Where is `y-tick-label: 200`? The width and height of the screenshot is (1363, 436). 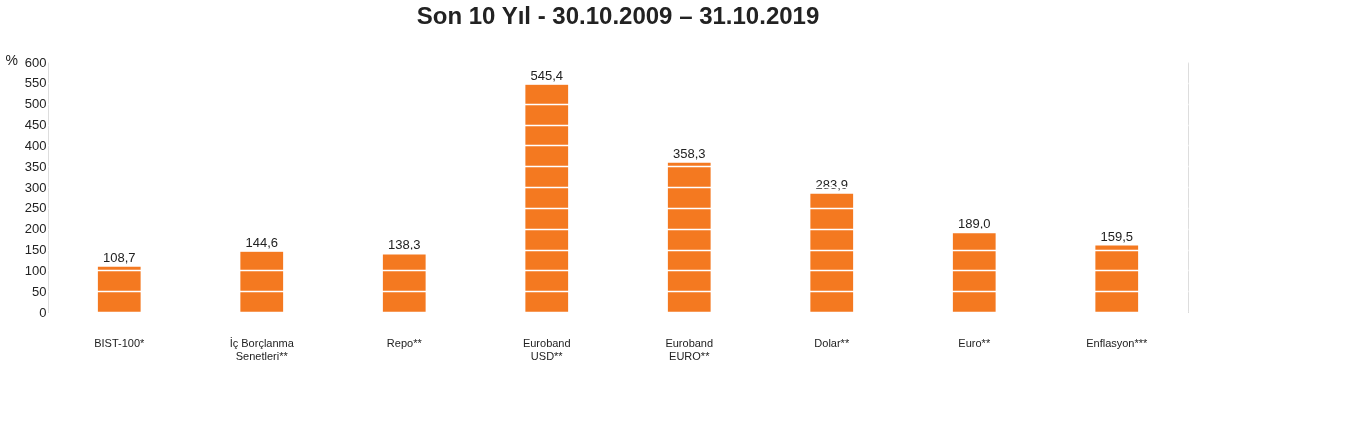
y-tick-label: 200 is located at coordinates (35, 229).